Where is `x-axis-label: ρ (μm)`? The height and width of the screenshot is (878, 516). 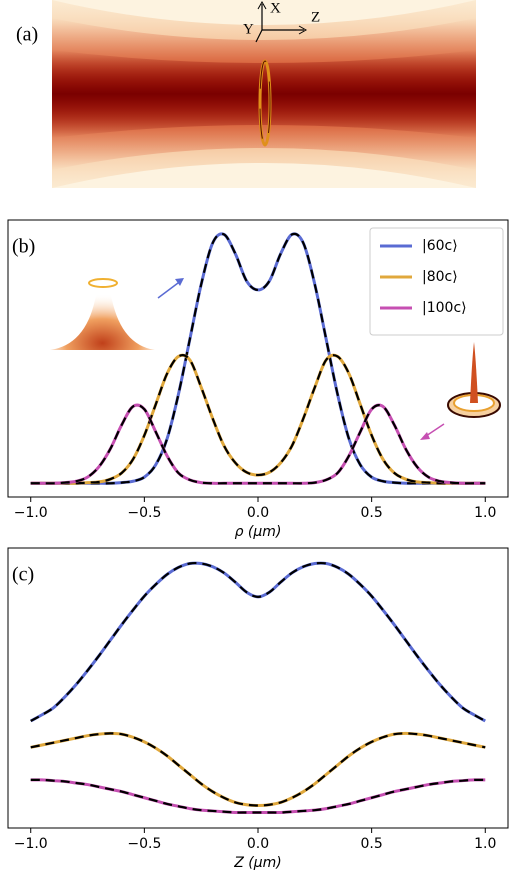 x-axis-label: ρ (μm) is located at coordinates (258, 532).